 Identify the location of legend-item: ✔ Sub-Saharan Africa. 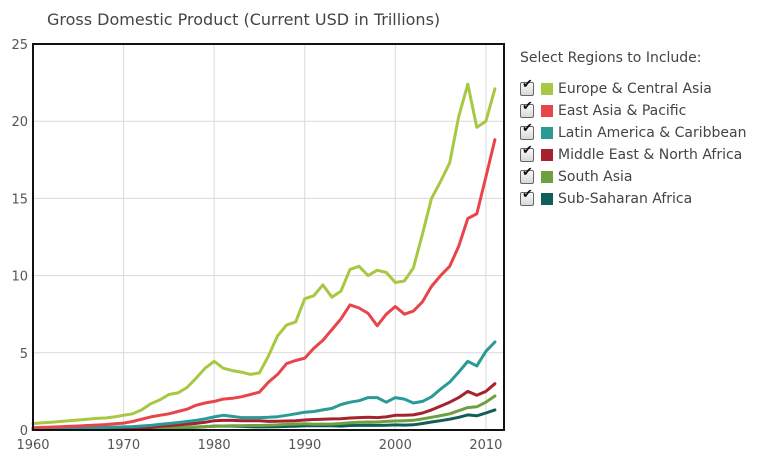
(640, 199).